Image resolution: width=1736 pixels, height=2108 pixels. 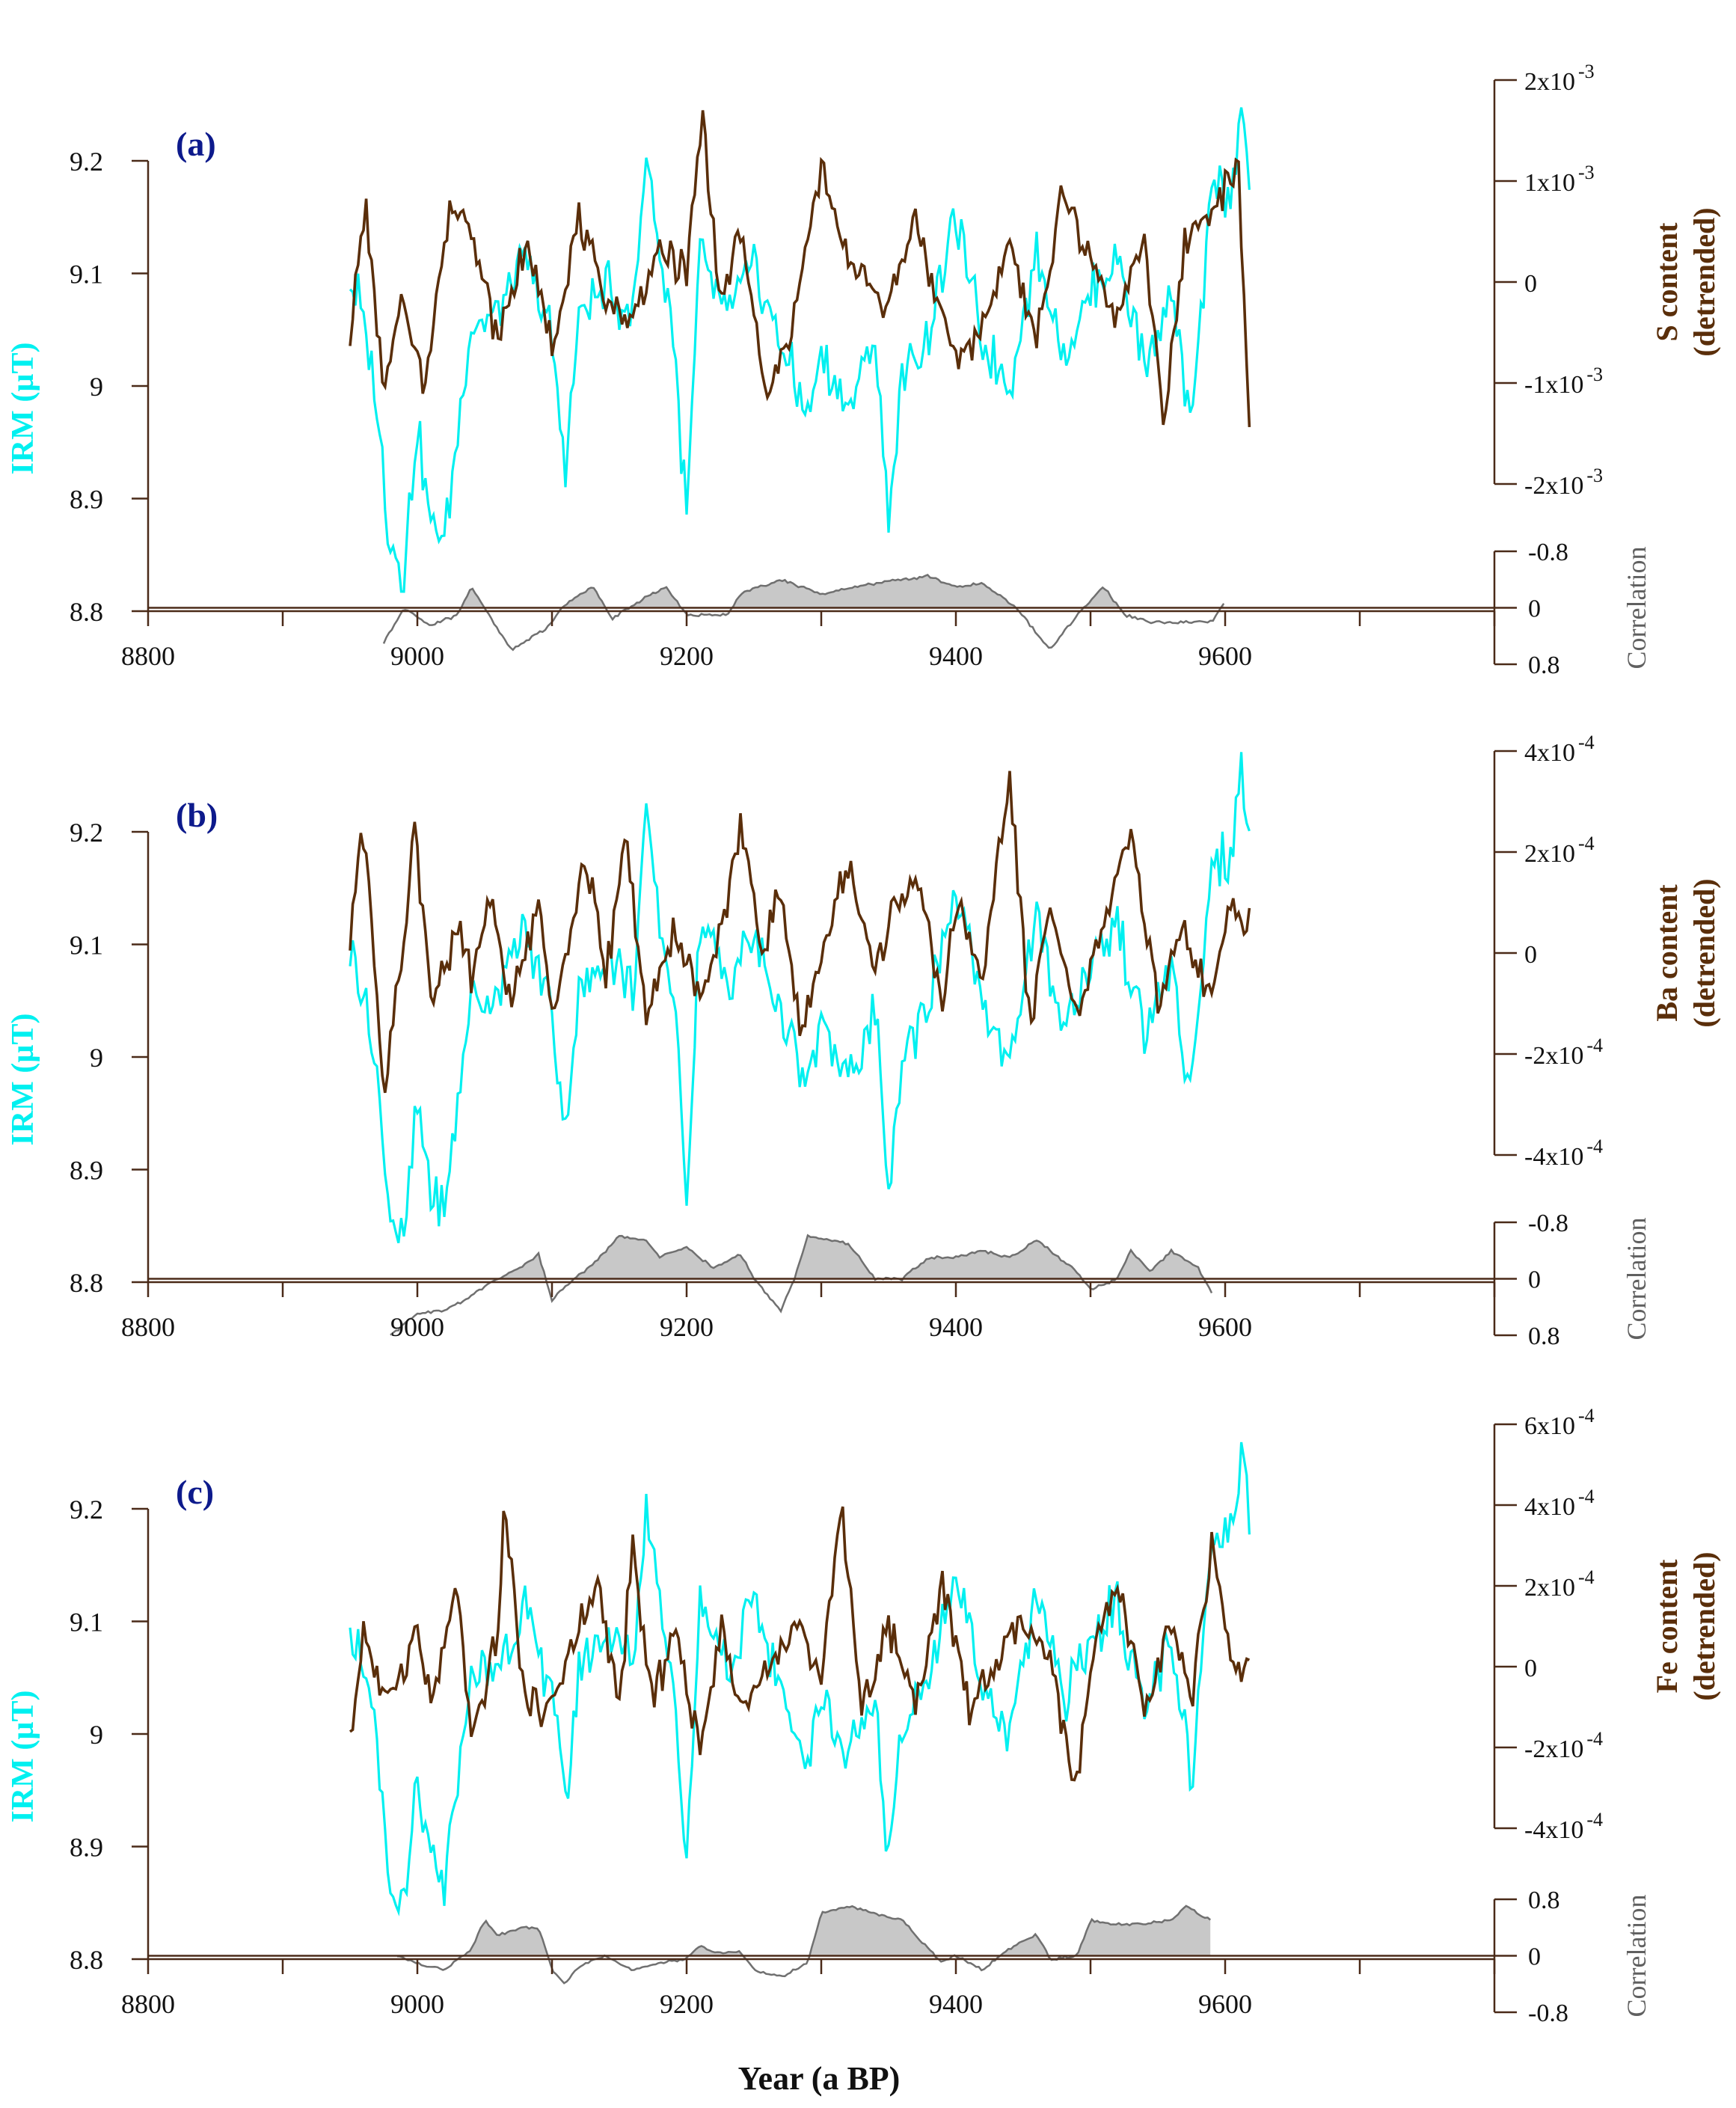 What do you see at coordinates (196, 144) in the screenshot?
I see `panel-label: (a)` at bounding box center [196, 144].